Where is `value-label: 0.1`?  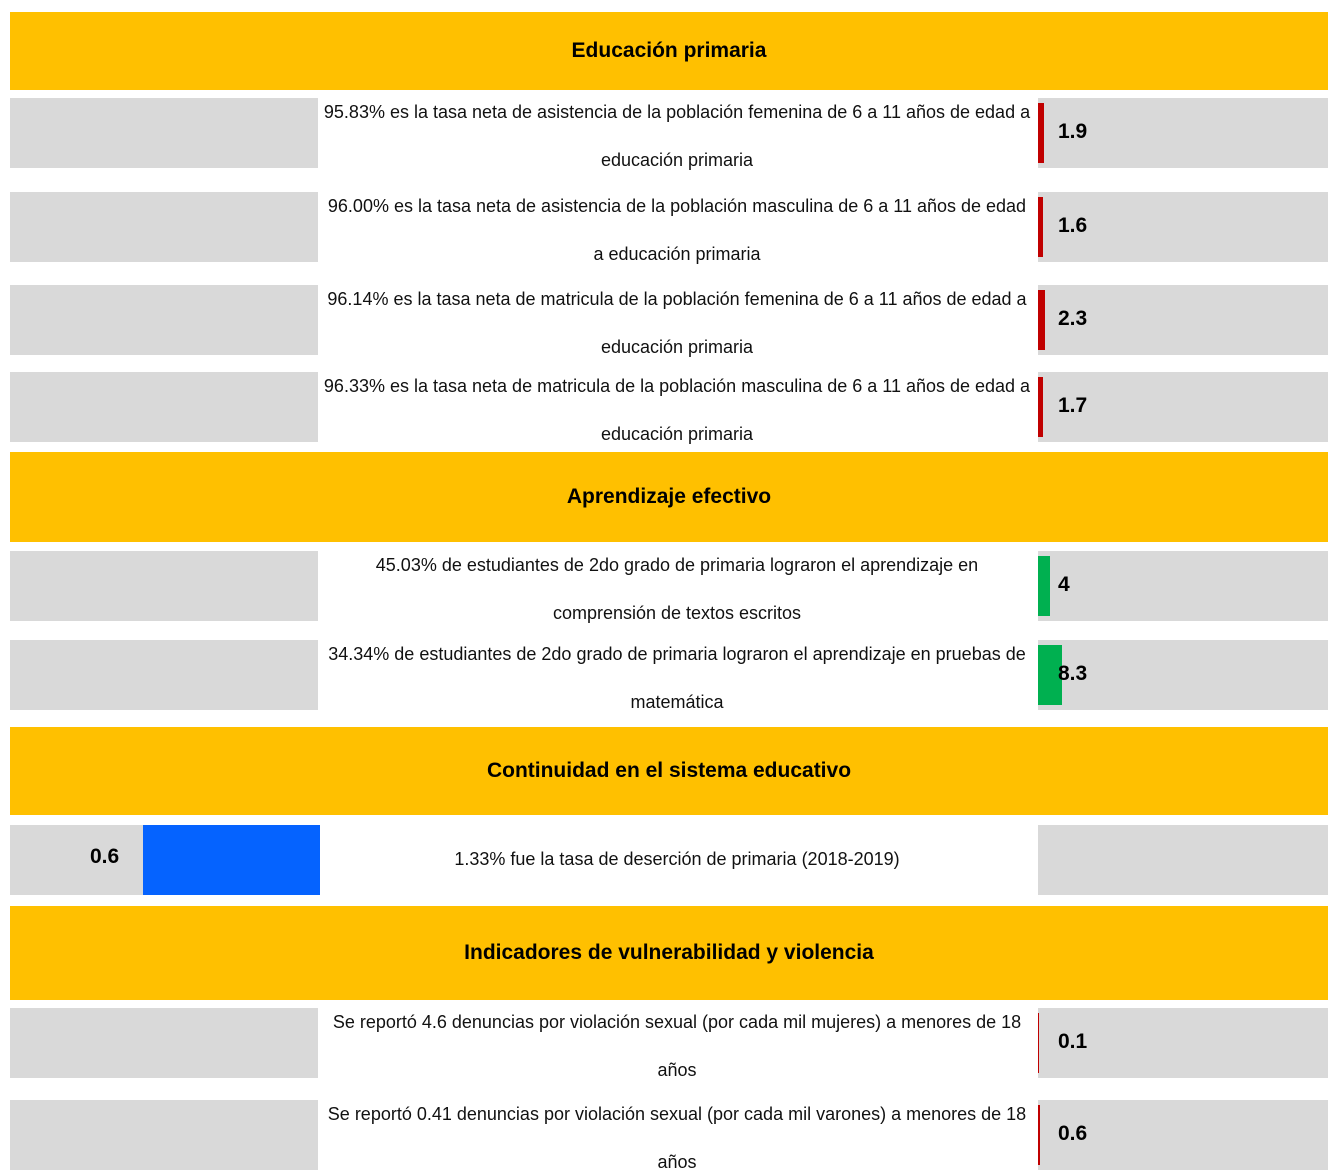
value-label: 0.1 is located at coordinates (1073, 1041).